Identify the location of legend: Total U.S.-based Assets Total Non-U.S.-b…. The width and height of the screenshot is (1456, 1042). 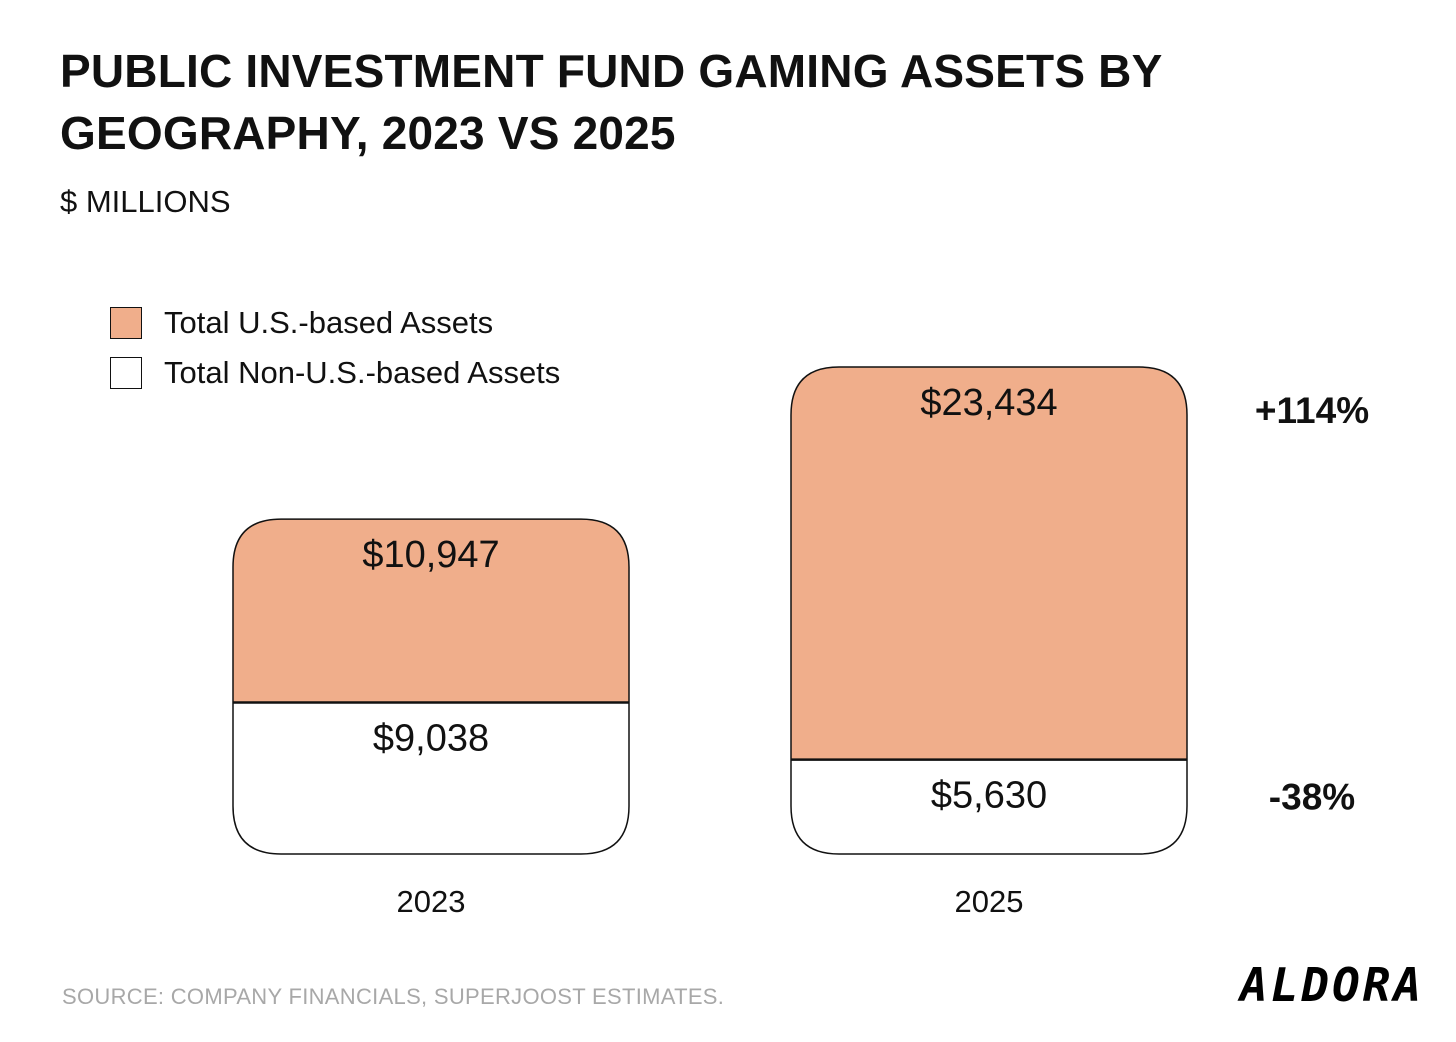
(335, 348).